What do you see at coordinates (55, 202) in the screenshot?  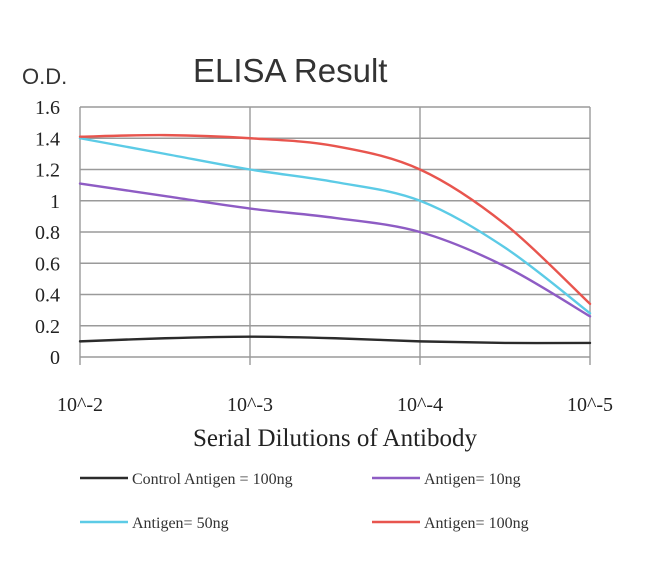 I see `y-tick-label: 1` at bounding box center [55, 202].